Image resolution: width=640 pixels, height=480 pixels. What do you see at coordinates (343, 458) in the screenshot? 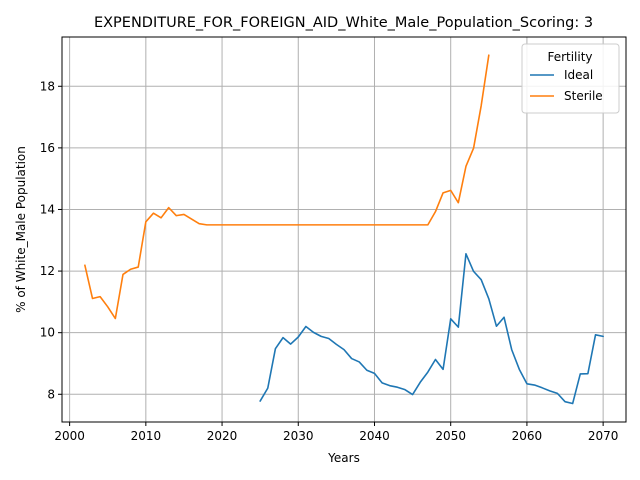
I see `x-axis-label: Years` at bounding box center [343, 458].